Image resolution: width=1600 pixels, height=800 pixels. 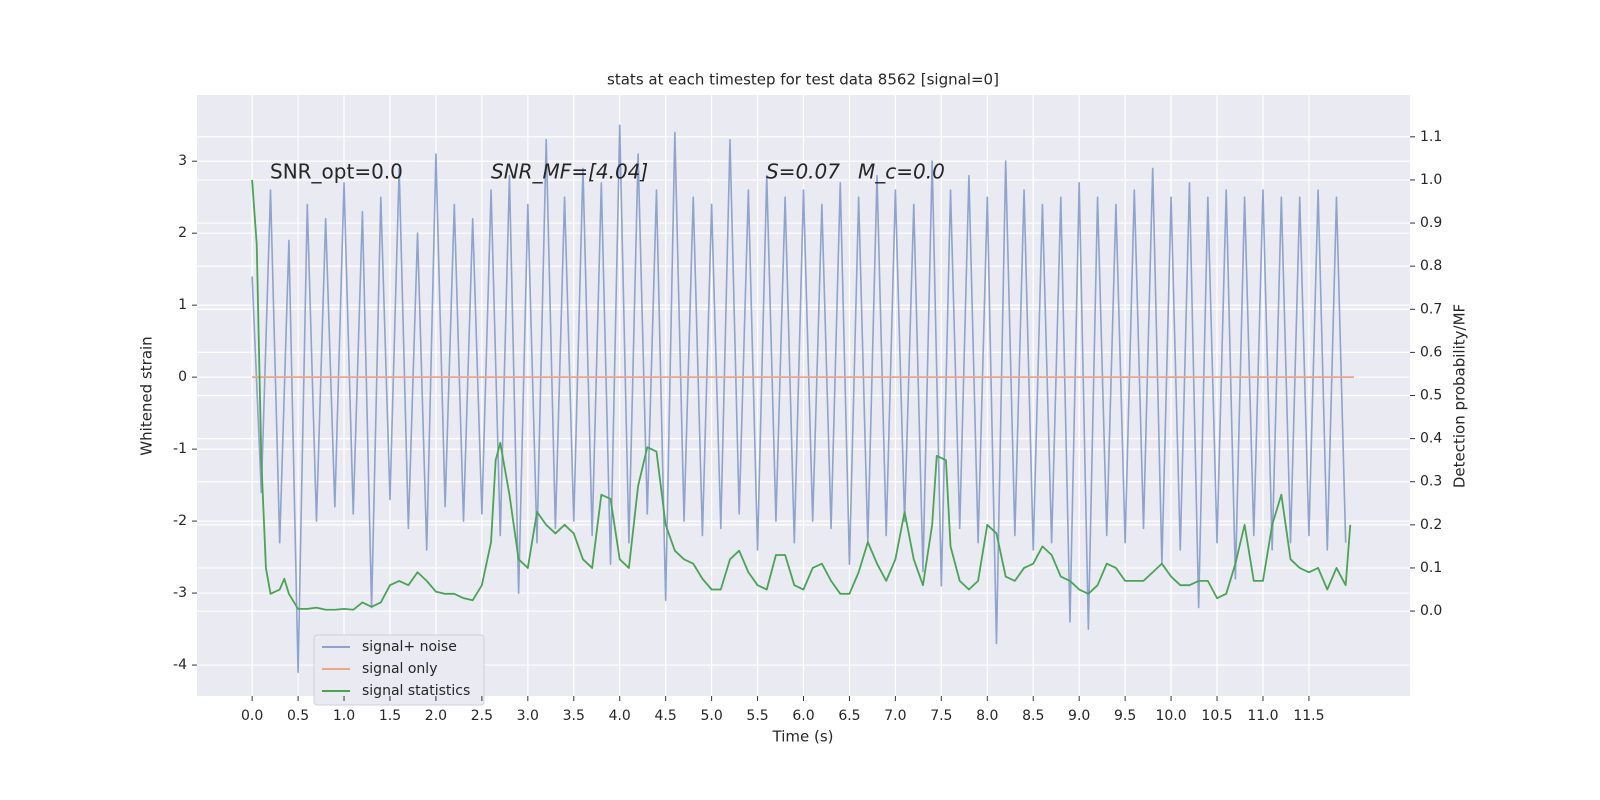 What do you see at coordinates (252, 716) in the screenshot?
I see `x-tick-label: 0.0` at bounding box center [252, 716].